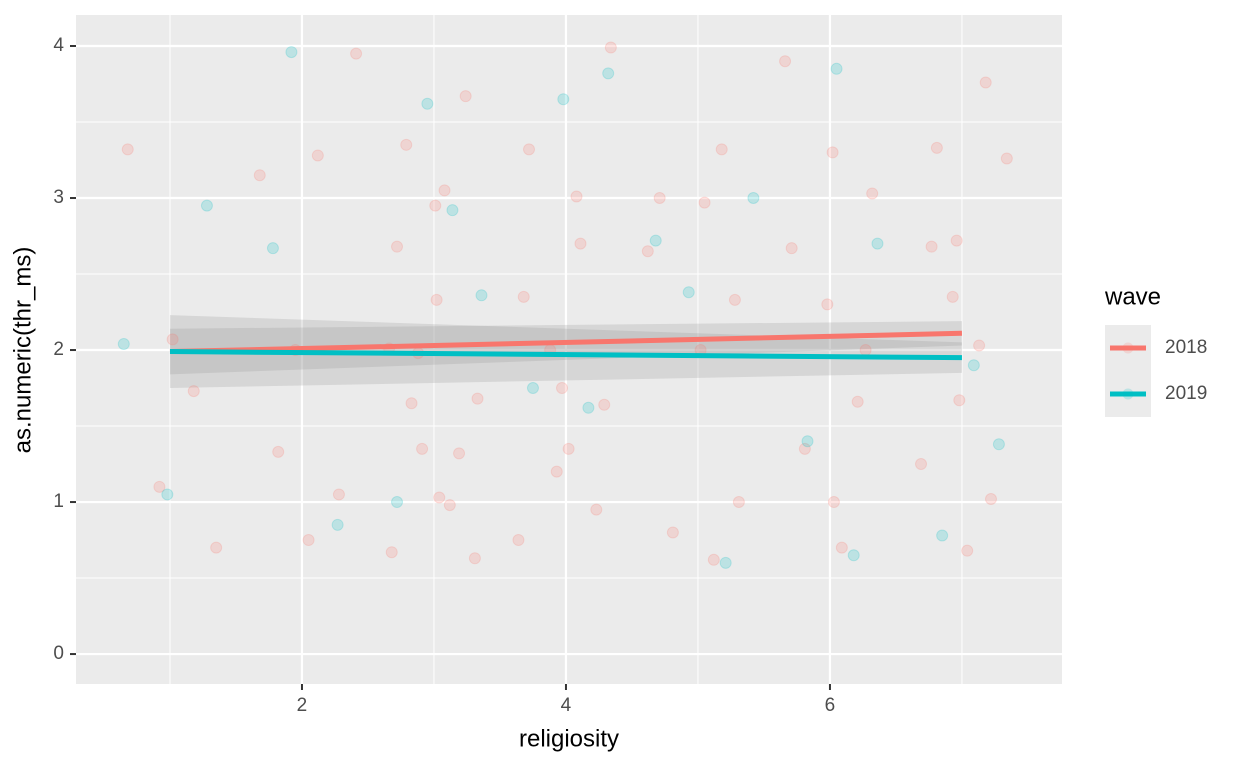  What do you see at coordinates (1186, 393) in the screenshot?
I see `legend-label: 2019` at bounding box center [1186, 393].